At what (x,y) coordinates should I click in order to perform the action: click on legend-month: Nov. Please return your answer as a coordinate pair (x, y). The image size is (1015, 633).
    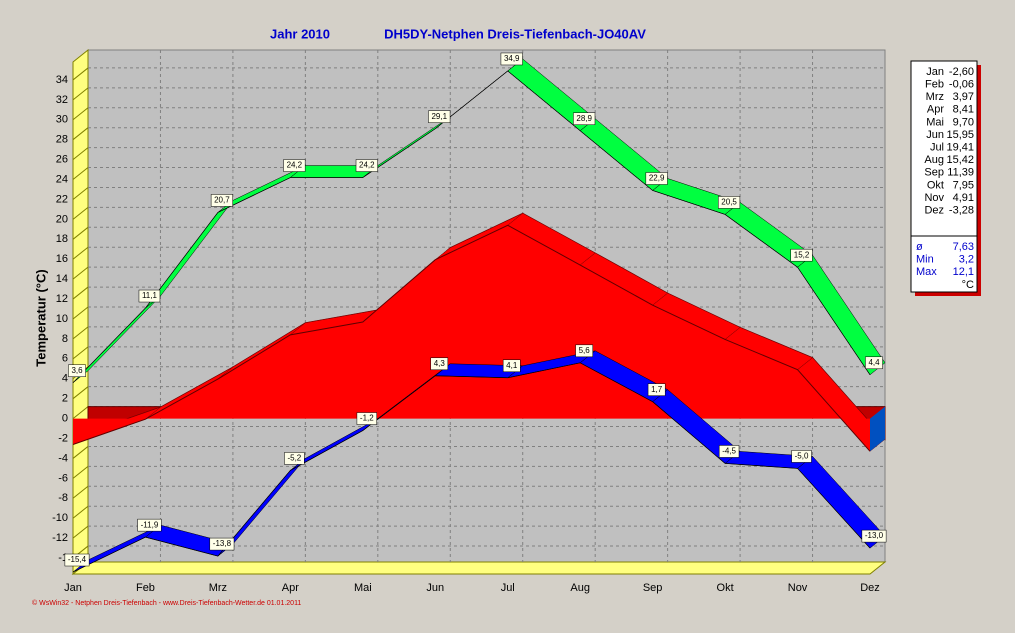
    Looking at the image, I should click on (934, 198).